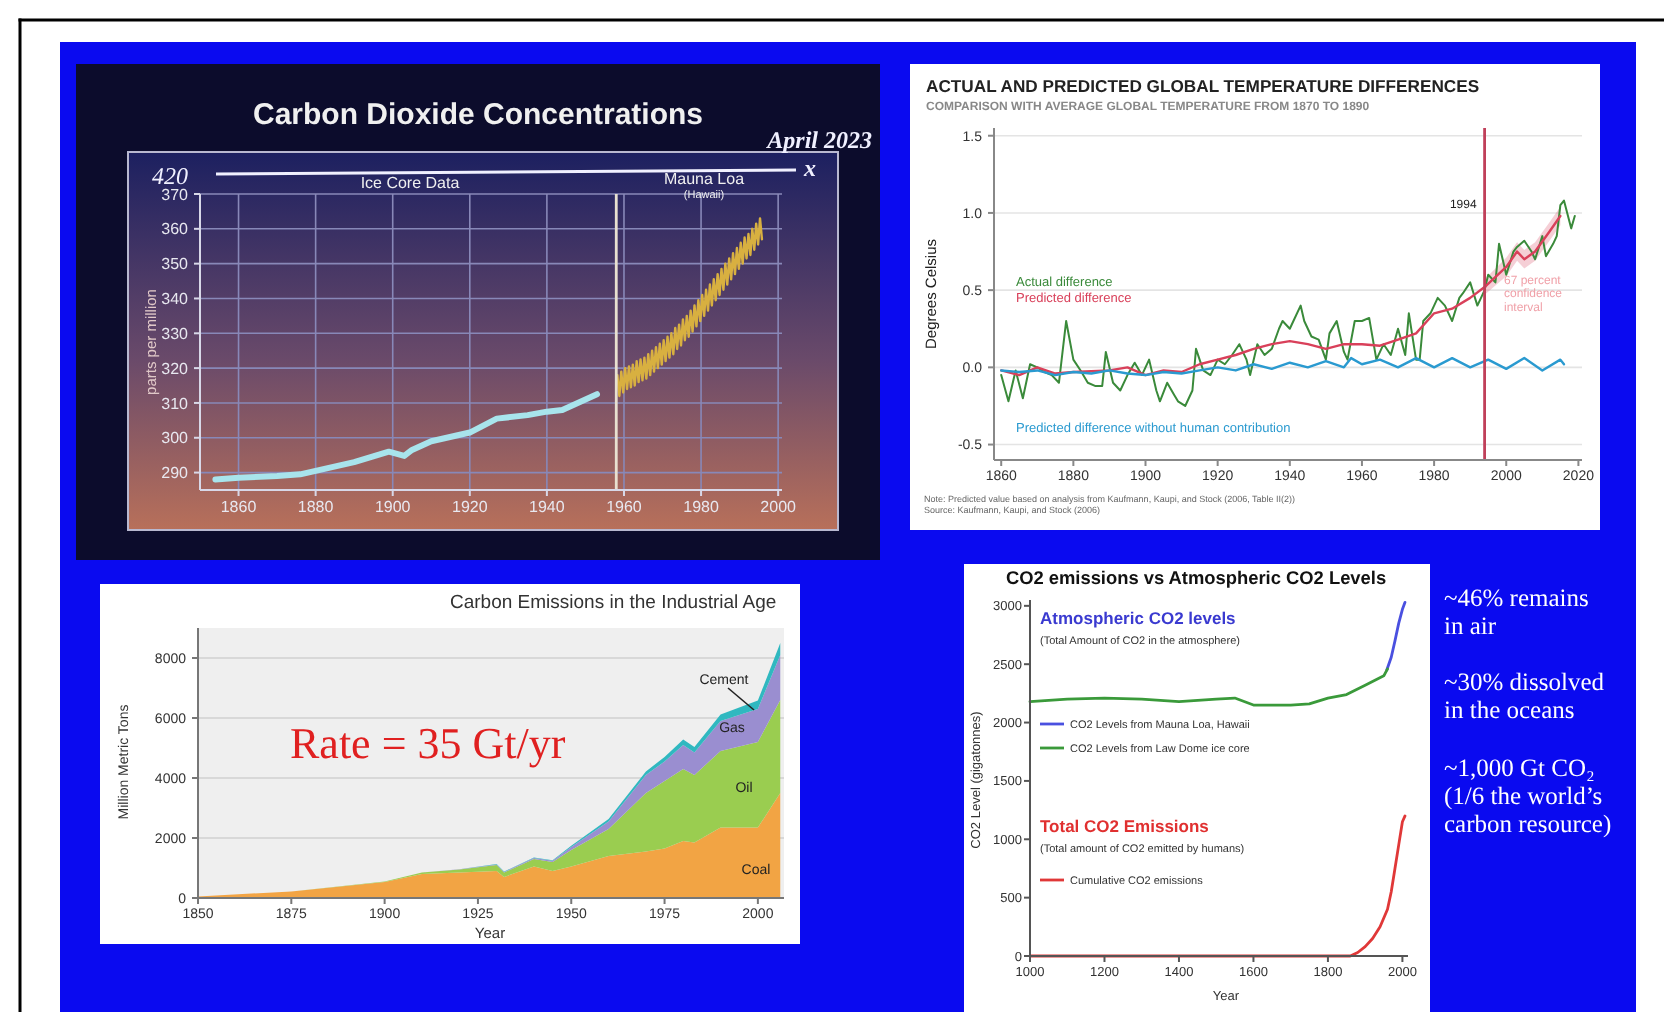  Describe the element at coordinates (470, 507) in the screenshot. I see `x-tick-label: 1920` at that location.